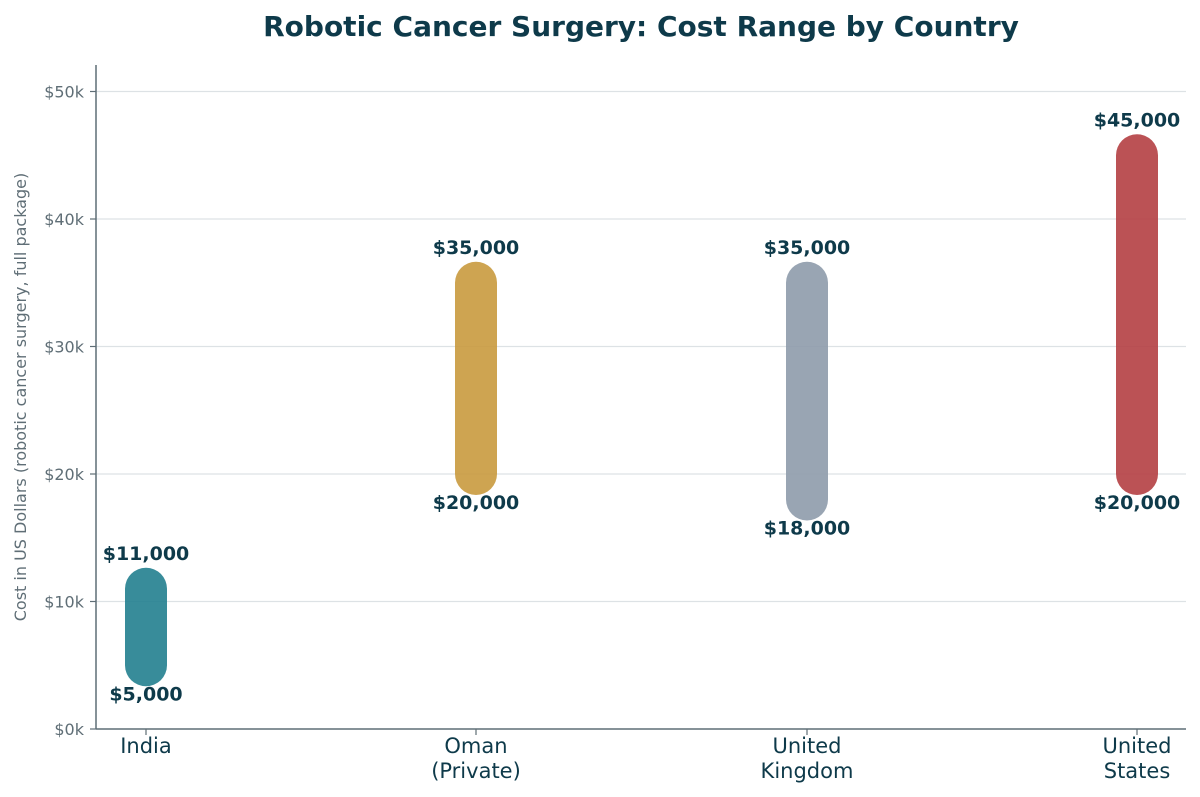 The image size is (1200, 797). Describe the element at coordinates (64, 92) in the screenshot. I see `y-tick-label: $50k` at that location.